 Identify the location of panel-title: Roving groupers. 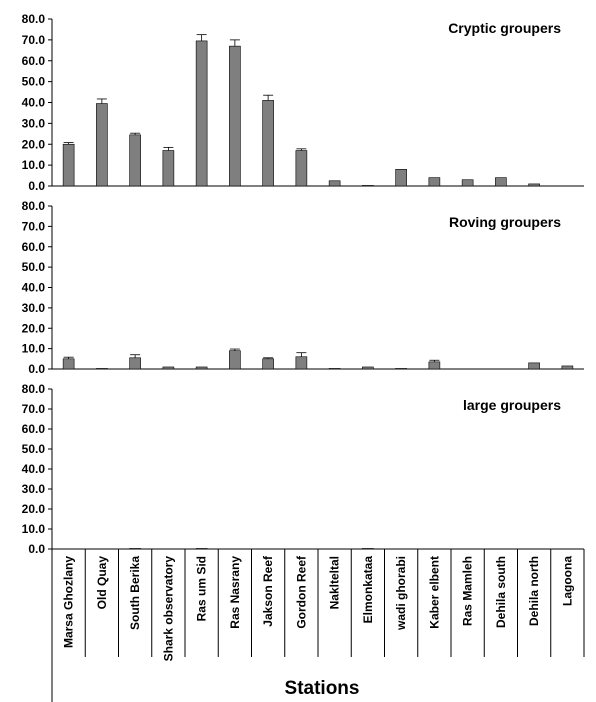
(505, 222).